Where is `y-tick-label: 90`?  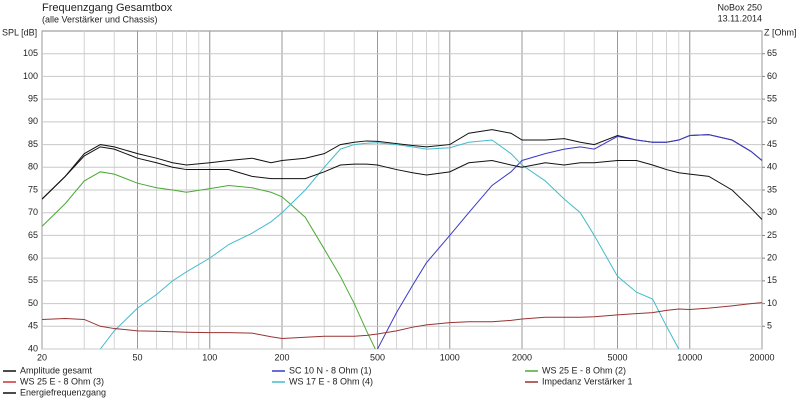
y-tick-label: 90 is located at coordinates (33, 121).